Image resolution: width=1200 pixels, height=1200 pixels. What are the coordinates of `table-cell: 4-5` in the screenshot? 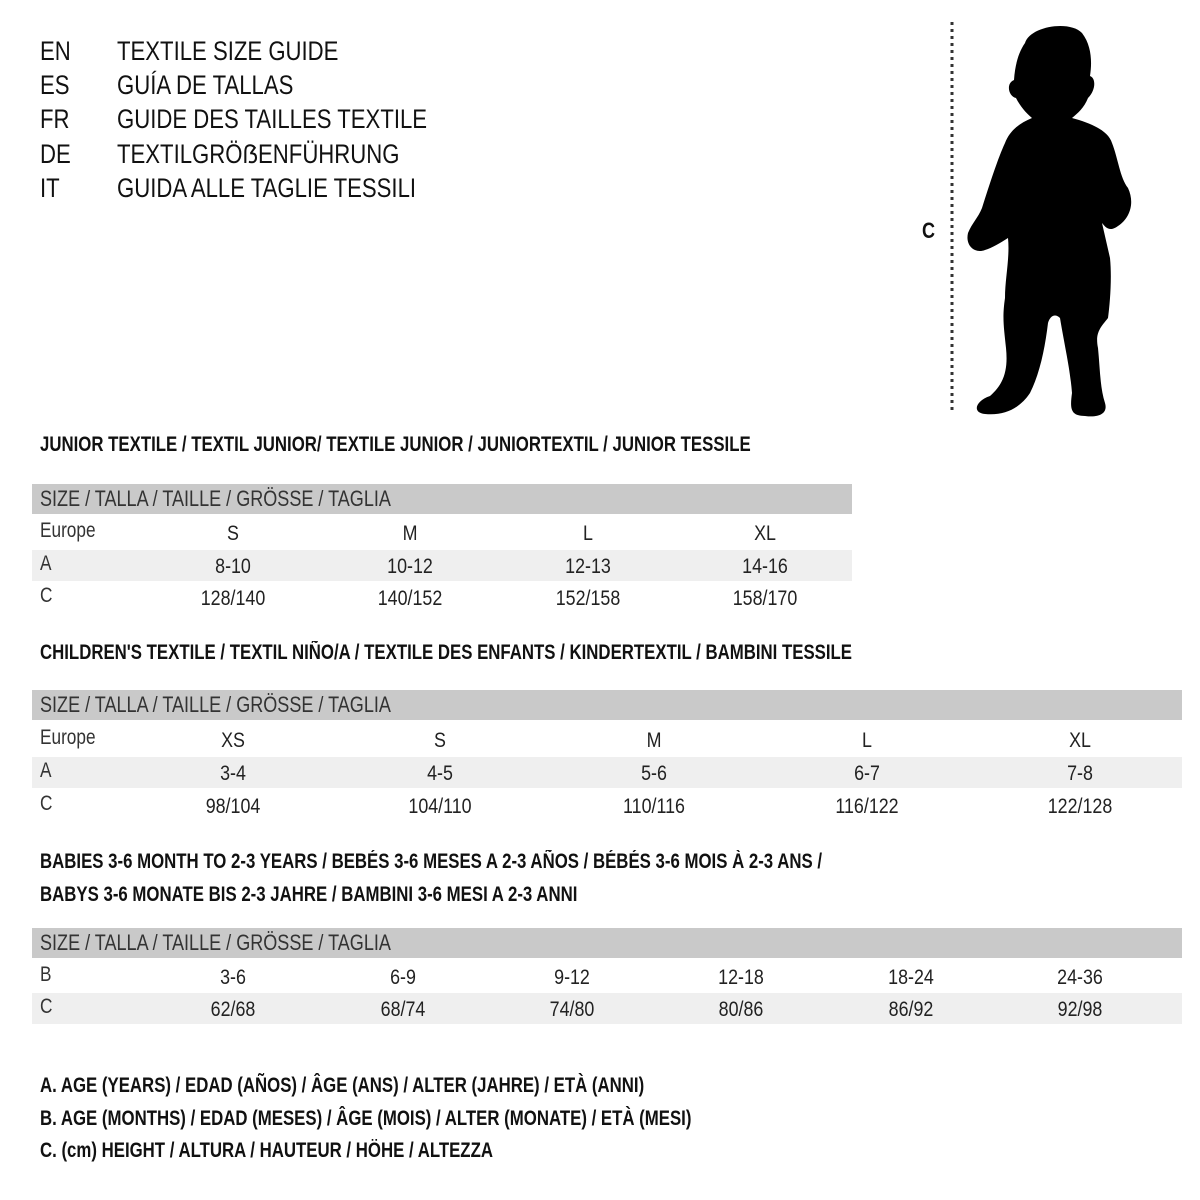 It's located at (440, 773).